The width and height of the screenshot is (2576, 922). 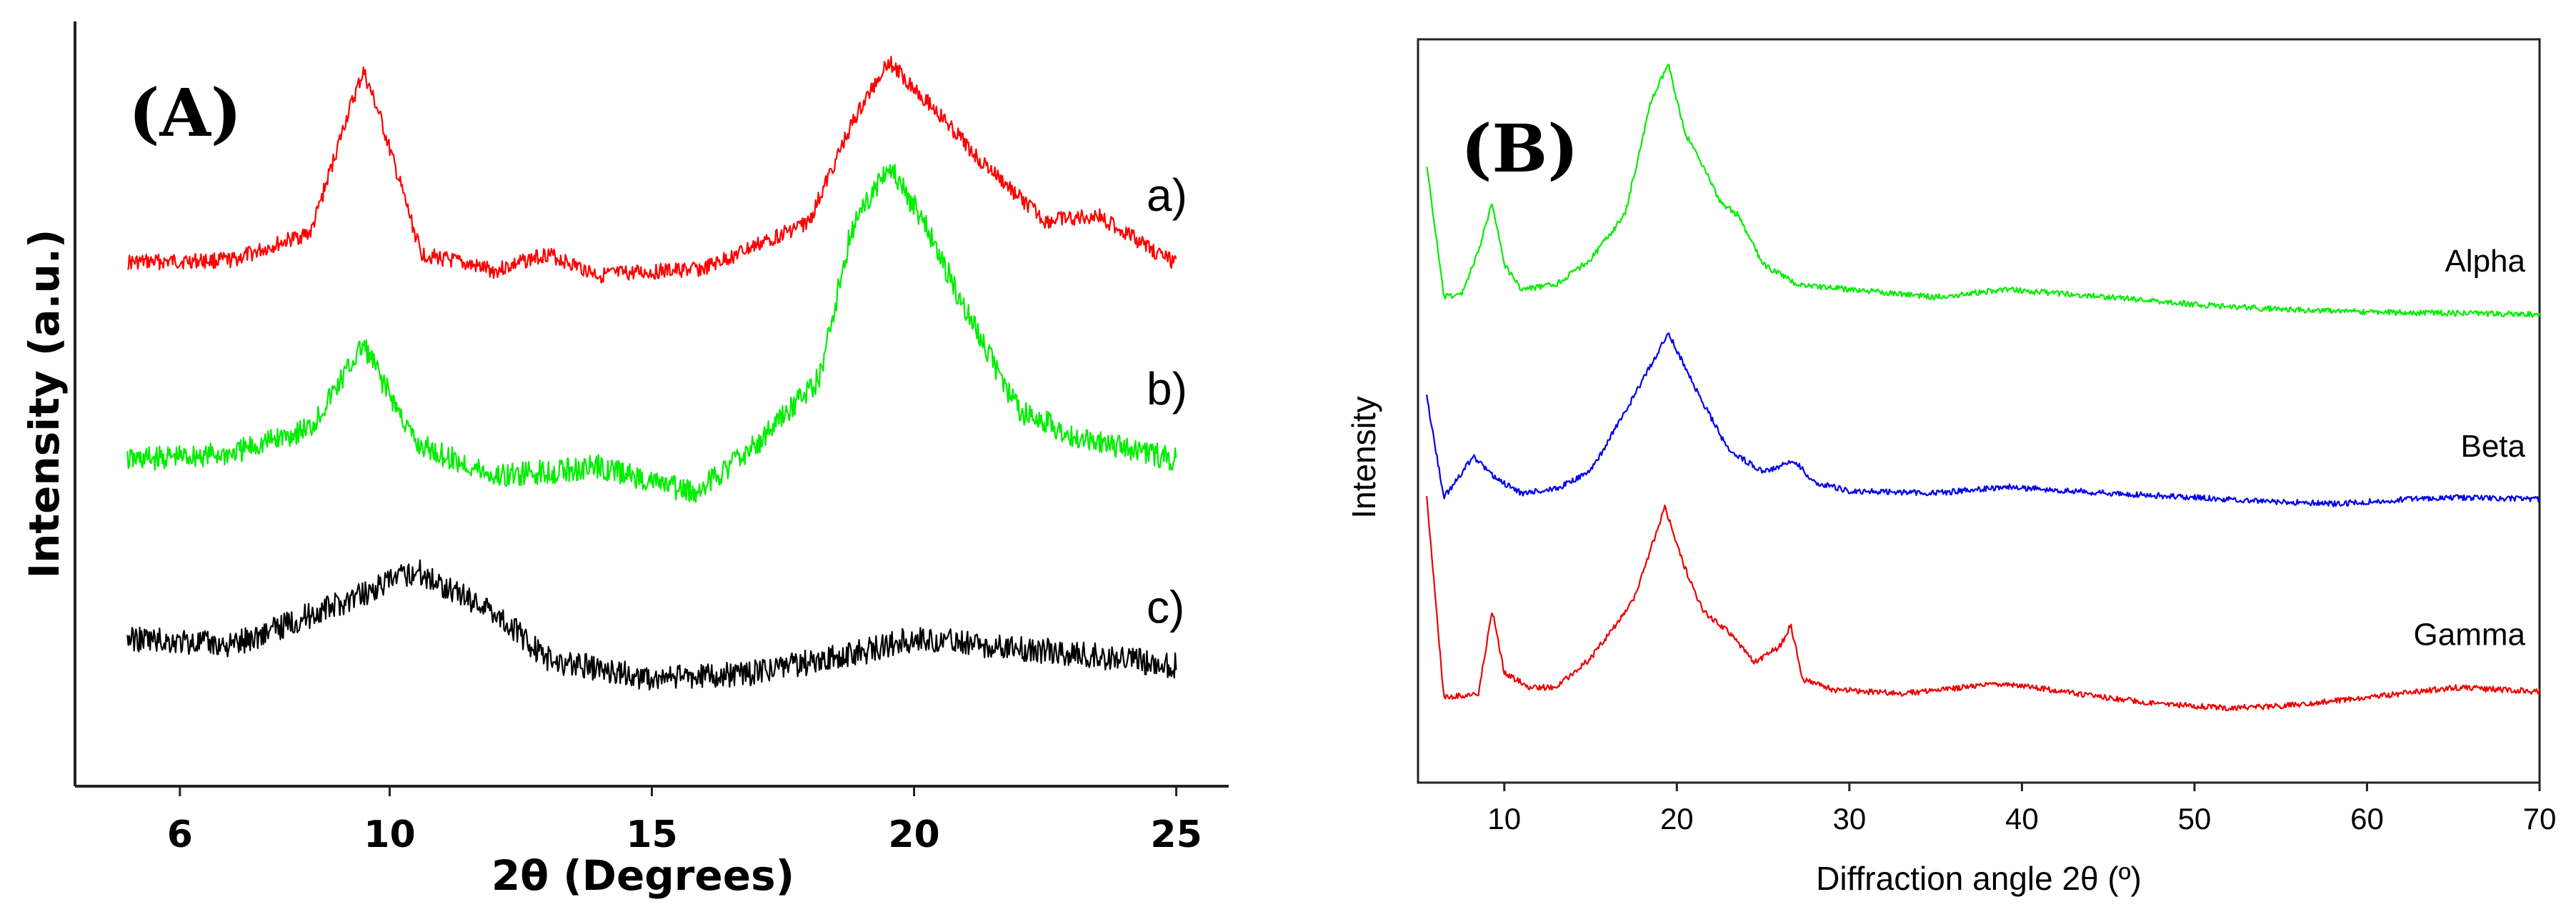 What do you see at coordinates (1979, 878) in the screenshot?
I see `panel-b-x-label: Diffraction angle 2θ (º)` at bounding box center [1979, 878].